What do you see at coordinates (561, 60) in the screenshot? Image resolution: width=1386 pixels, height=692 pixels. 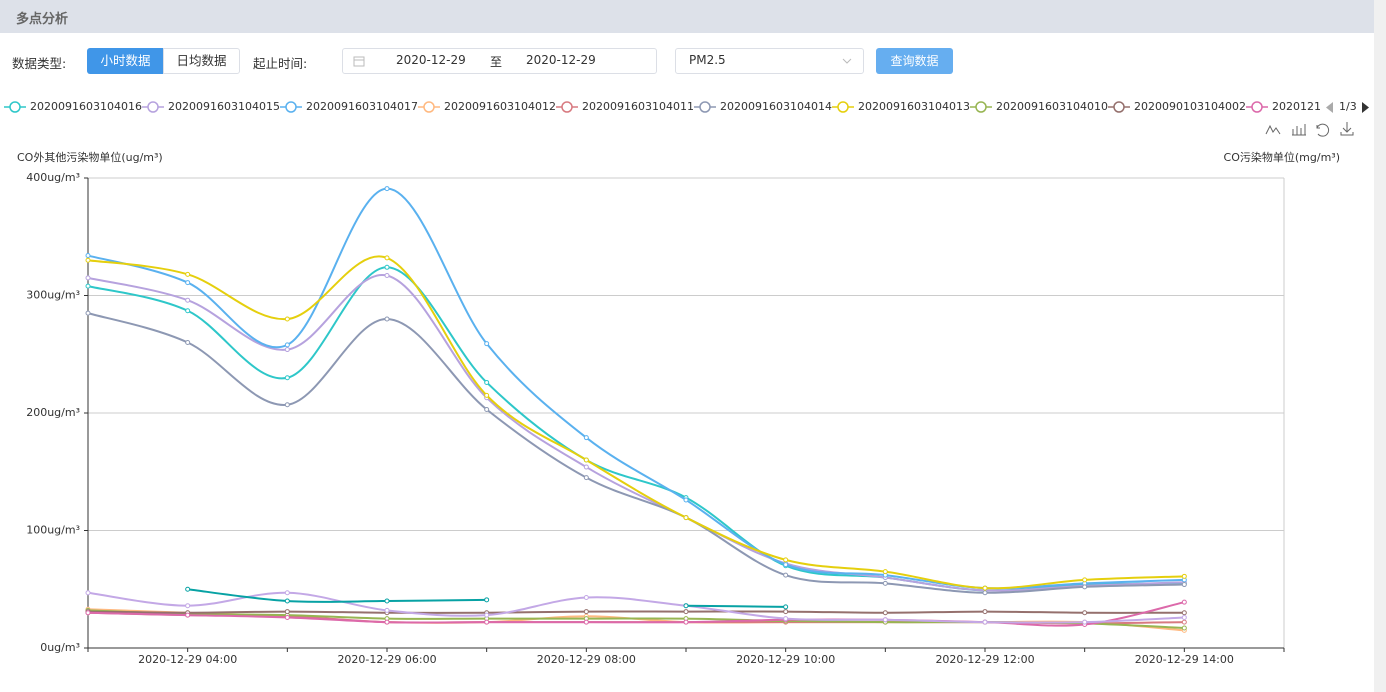 I see `end-date: 2020-12-29` at bounding box center [561, 60].